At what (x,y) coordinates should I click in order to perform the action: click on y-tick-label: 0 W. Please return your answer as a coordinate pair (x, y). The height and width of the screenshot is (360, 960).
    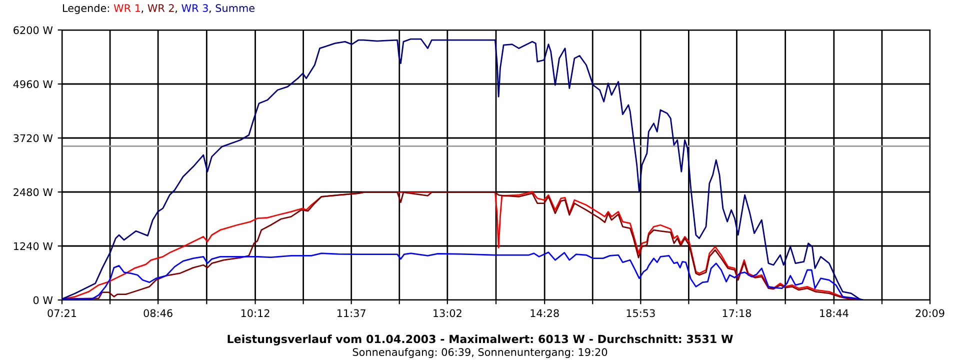
    Looking at the image, I should click on (43, 300).